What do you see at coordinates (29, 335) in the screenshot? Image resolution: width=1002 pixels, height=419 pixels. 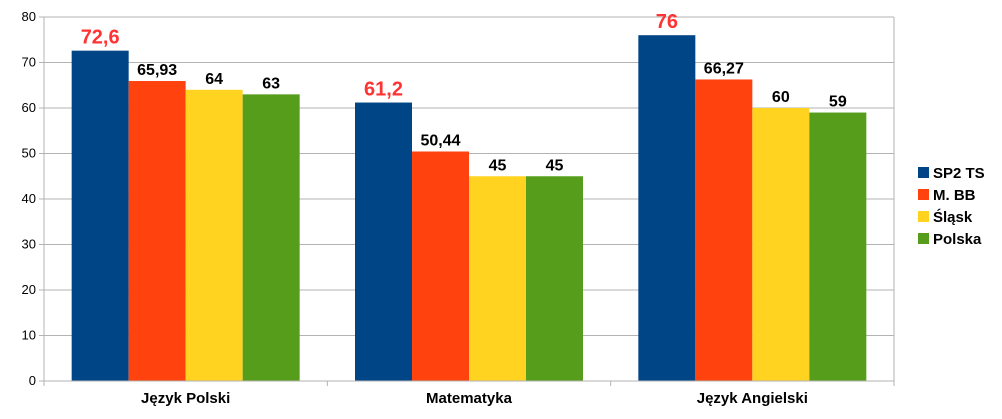 I see `y-tick-label: 10` at bounding box center [29, 335].